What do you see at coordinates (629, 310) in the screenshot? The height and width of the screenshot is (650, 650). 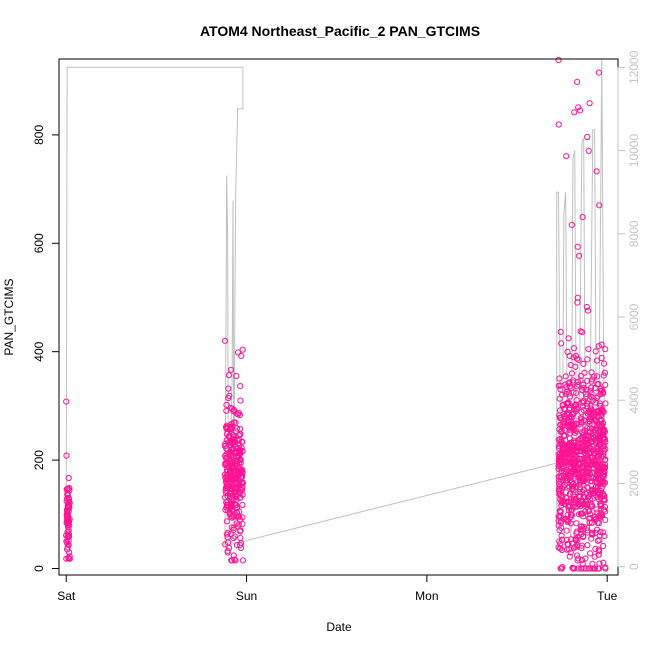 I see `y-axis-right: 0 2000 4000 6000 8000 10000 12000` at bounding box center [629, 310].